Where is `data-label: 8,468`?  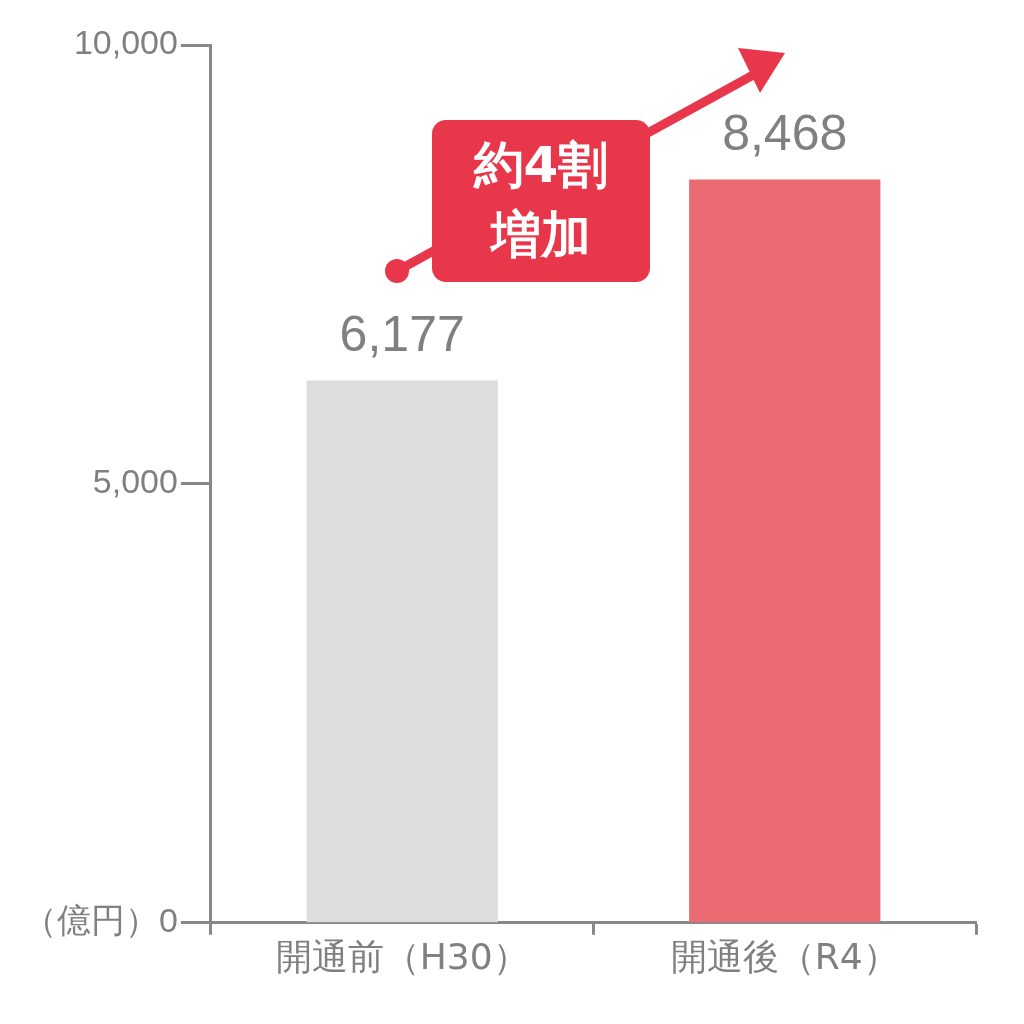
data-label: 8,468 is located at coordinates (785, 133).